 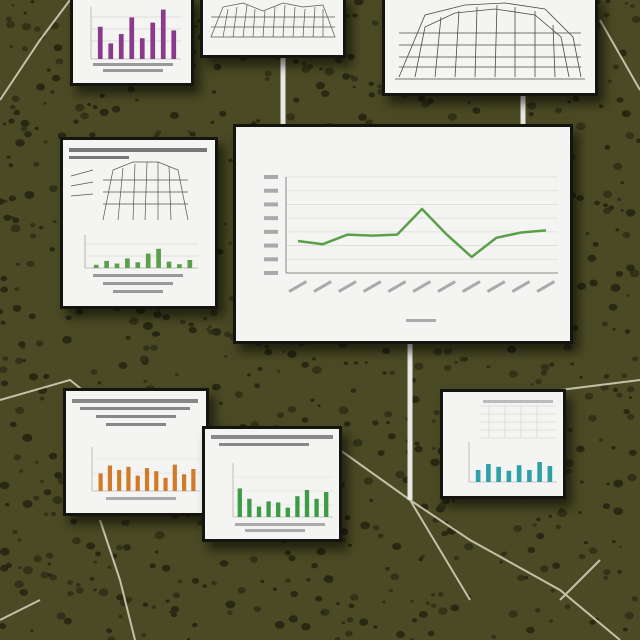 I want to click on right-chart, so click(x=512, y=441).